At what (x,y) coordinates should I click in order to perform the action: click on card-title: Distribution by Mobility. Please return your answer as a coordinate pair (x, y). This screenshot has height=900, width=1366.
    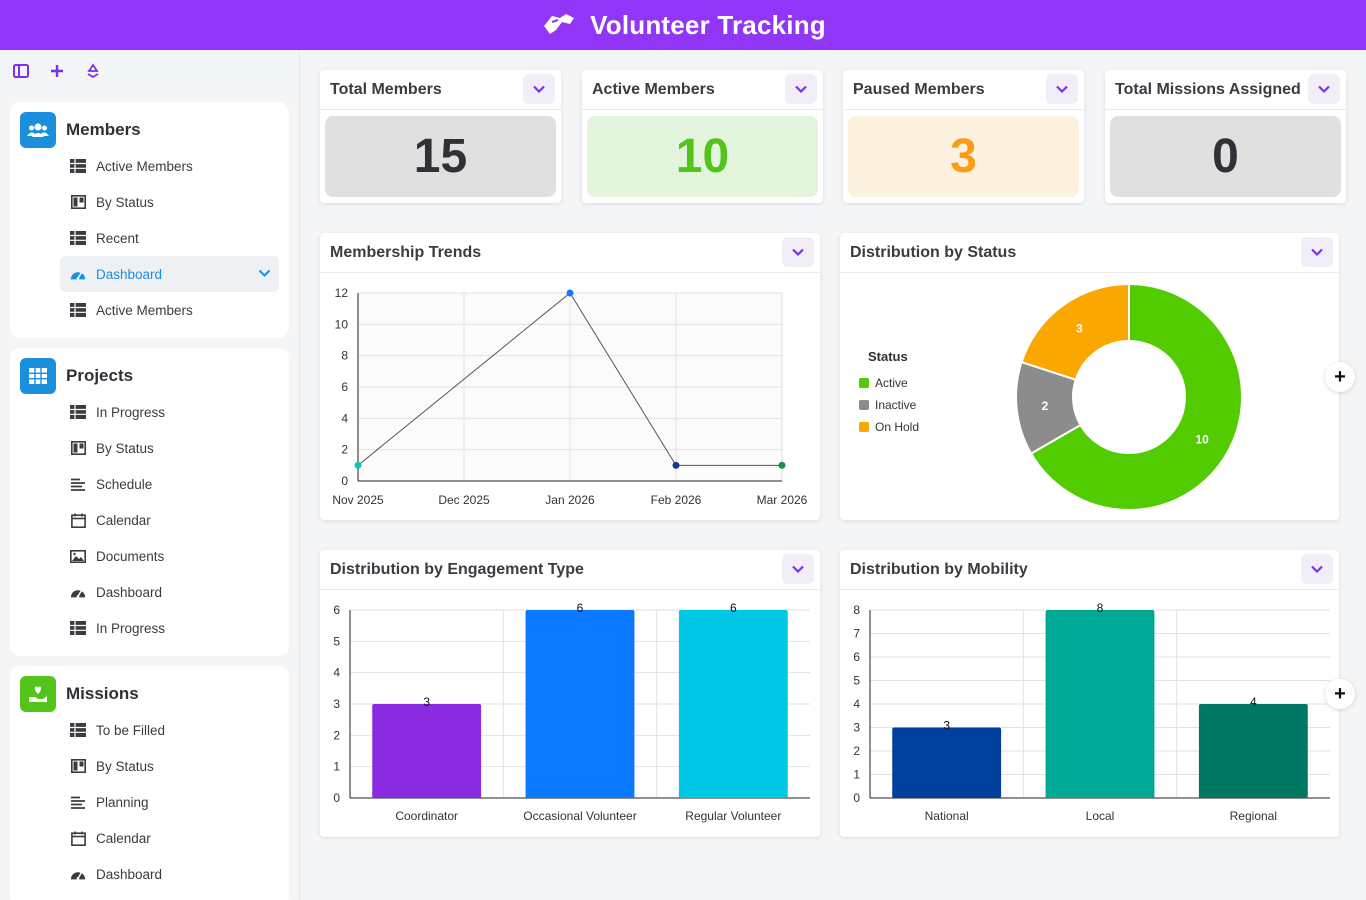
    Looking at the image, I should click on (939, 569).